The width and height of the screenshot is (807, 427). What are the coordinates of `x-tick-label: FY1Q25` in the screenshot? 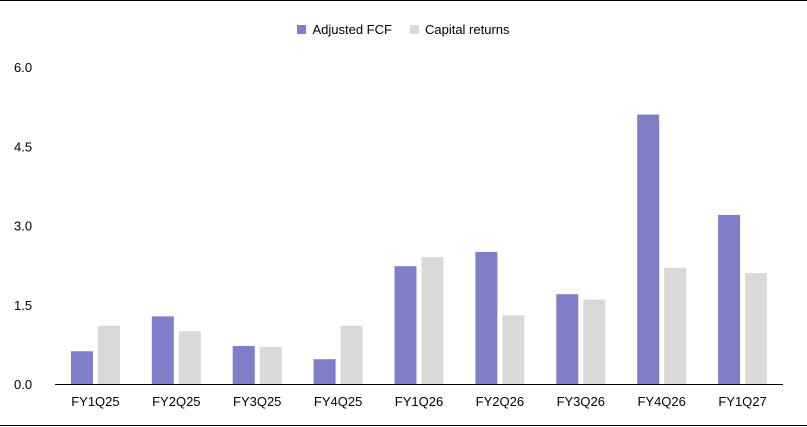 It's located at (95, 401).